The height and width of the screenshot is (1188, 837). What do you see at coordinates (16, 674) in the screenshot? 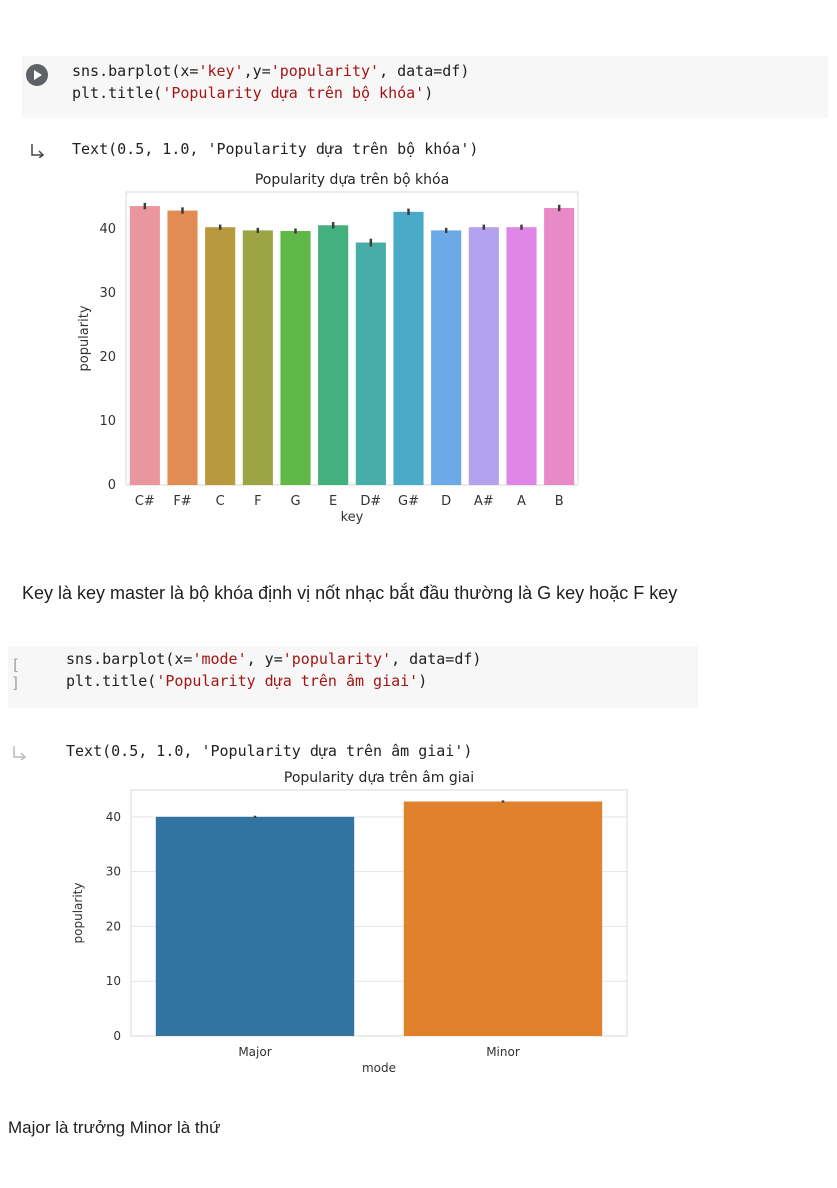
I see `run-cell-button-idle: [ ]` at bounding box center [16, 674].